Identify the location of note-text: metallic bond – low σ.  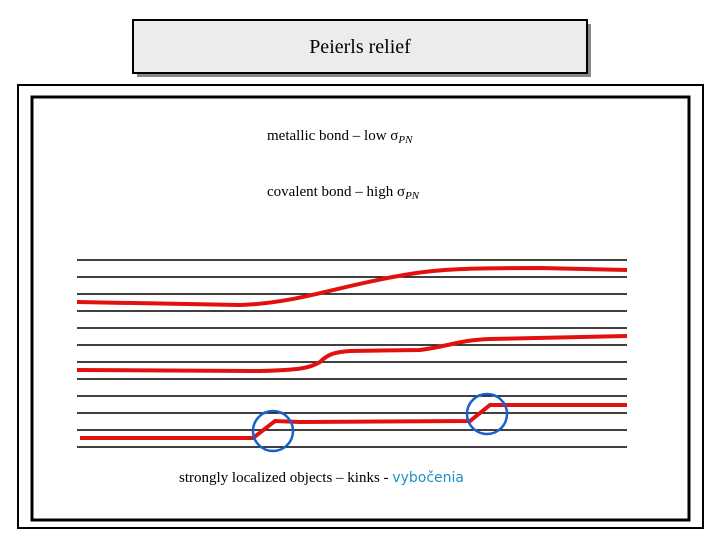
(332, 136).